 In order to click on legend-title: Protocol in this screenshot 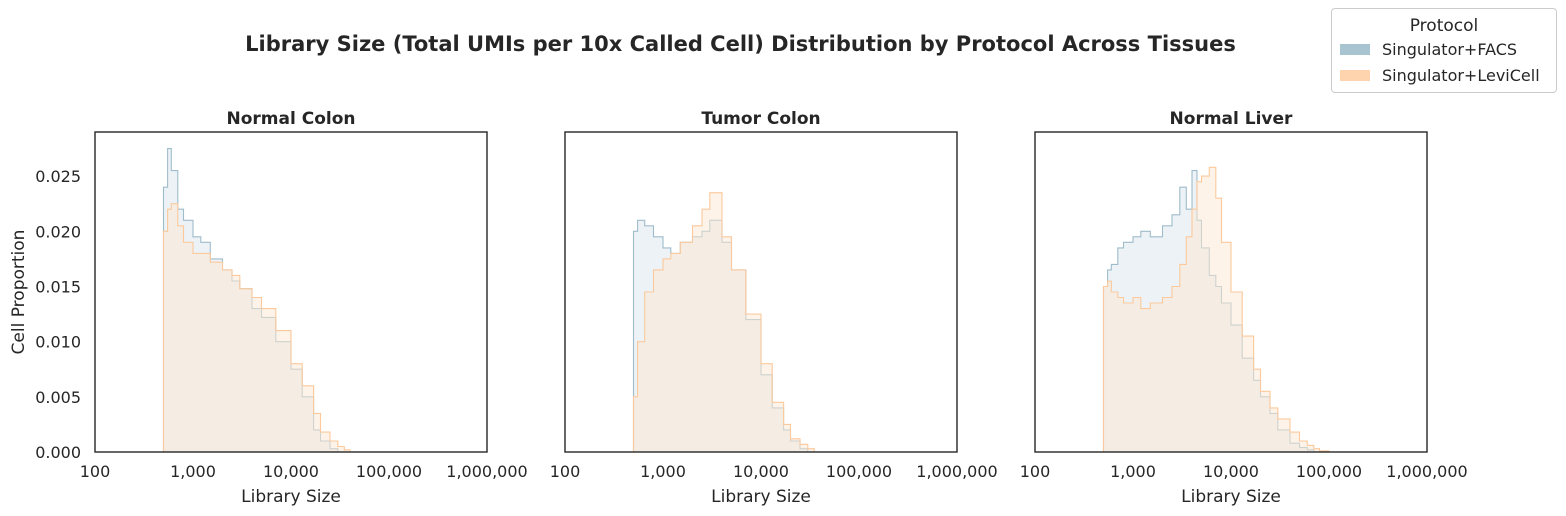, I will do `click(1444, 26)`.